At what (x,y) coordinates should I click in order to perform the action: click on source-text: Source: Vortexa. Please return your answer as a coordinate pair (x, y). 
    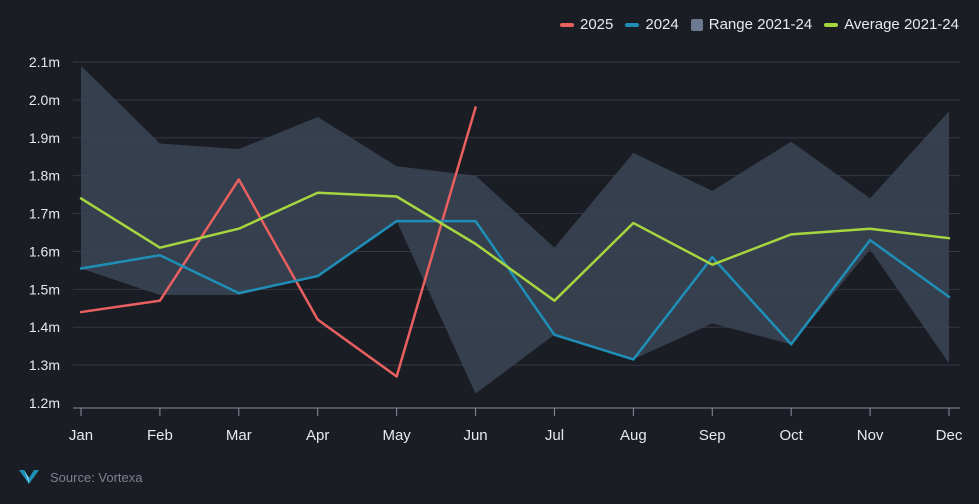
    Looking at the image, I should click on (96, 477).